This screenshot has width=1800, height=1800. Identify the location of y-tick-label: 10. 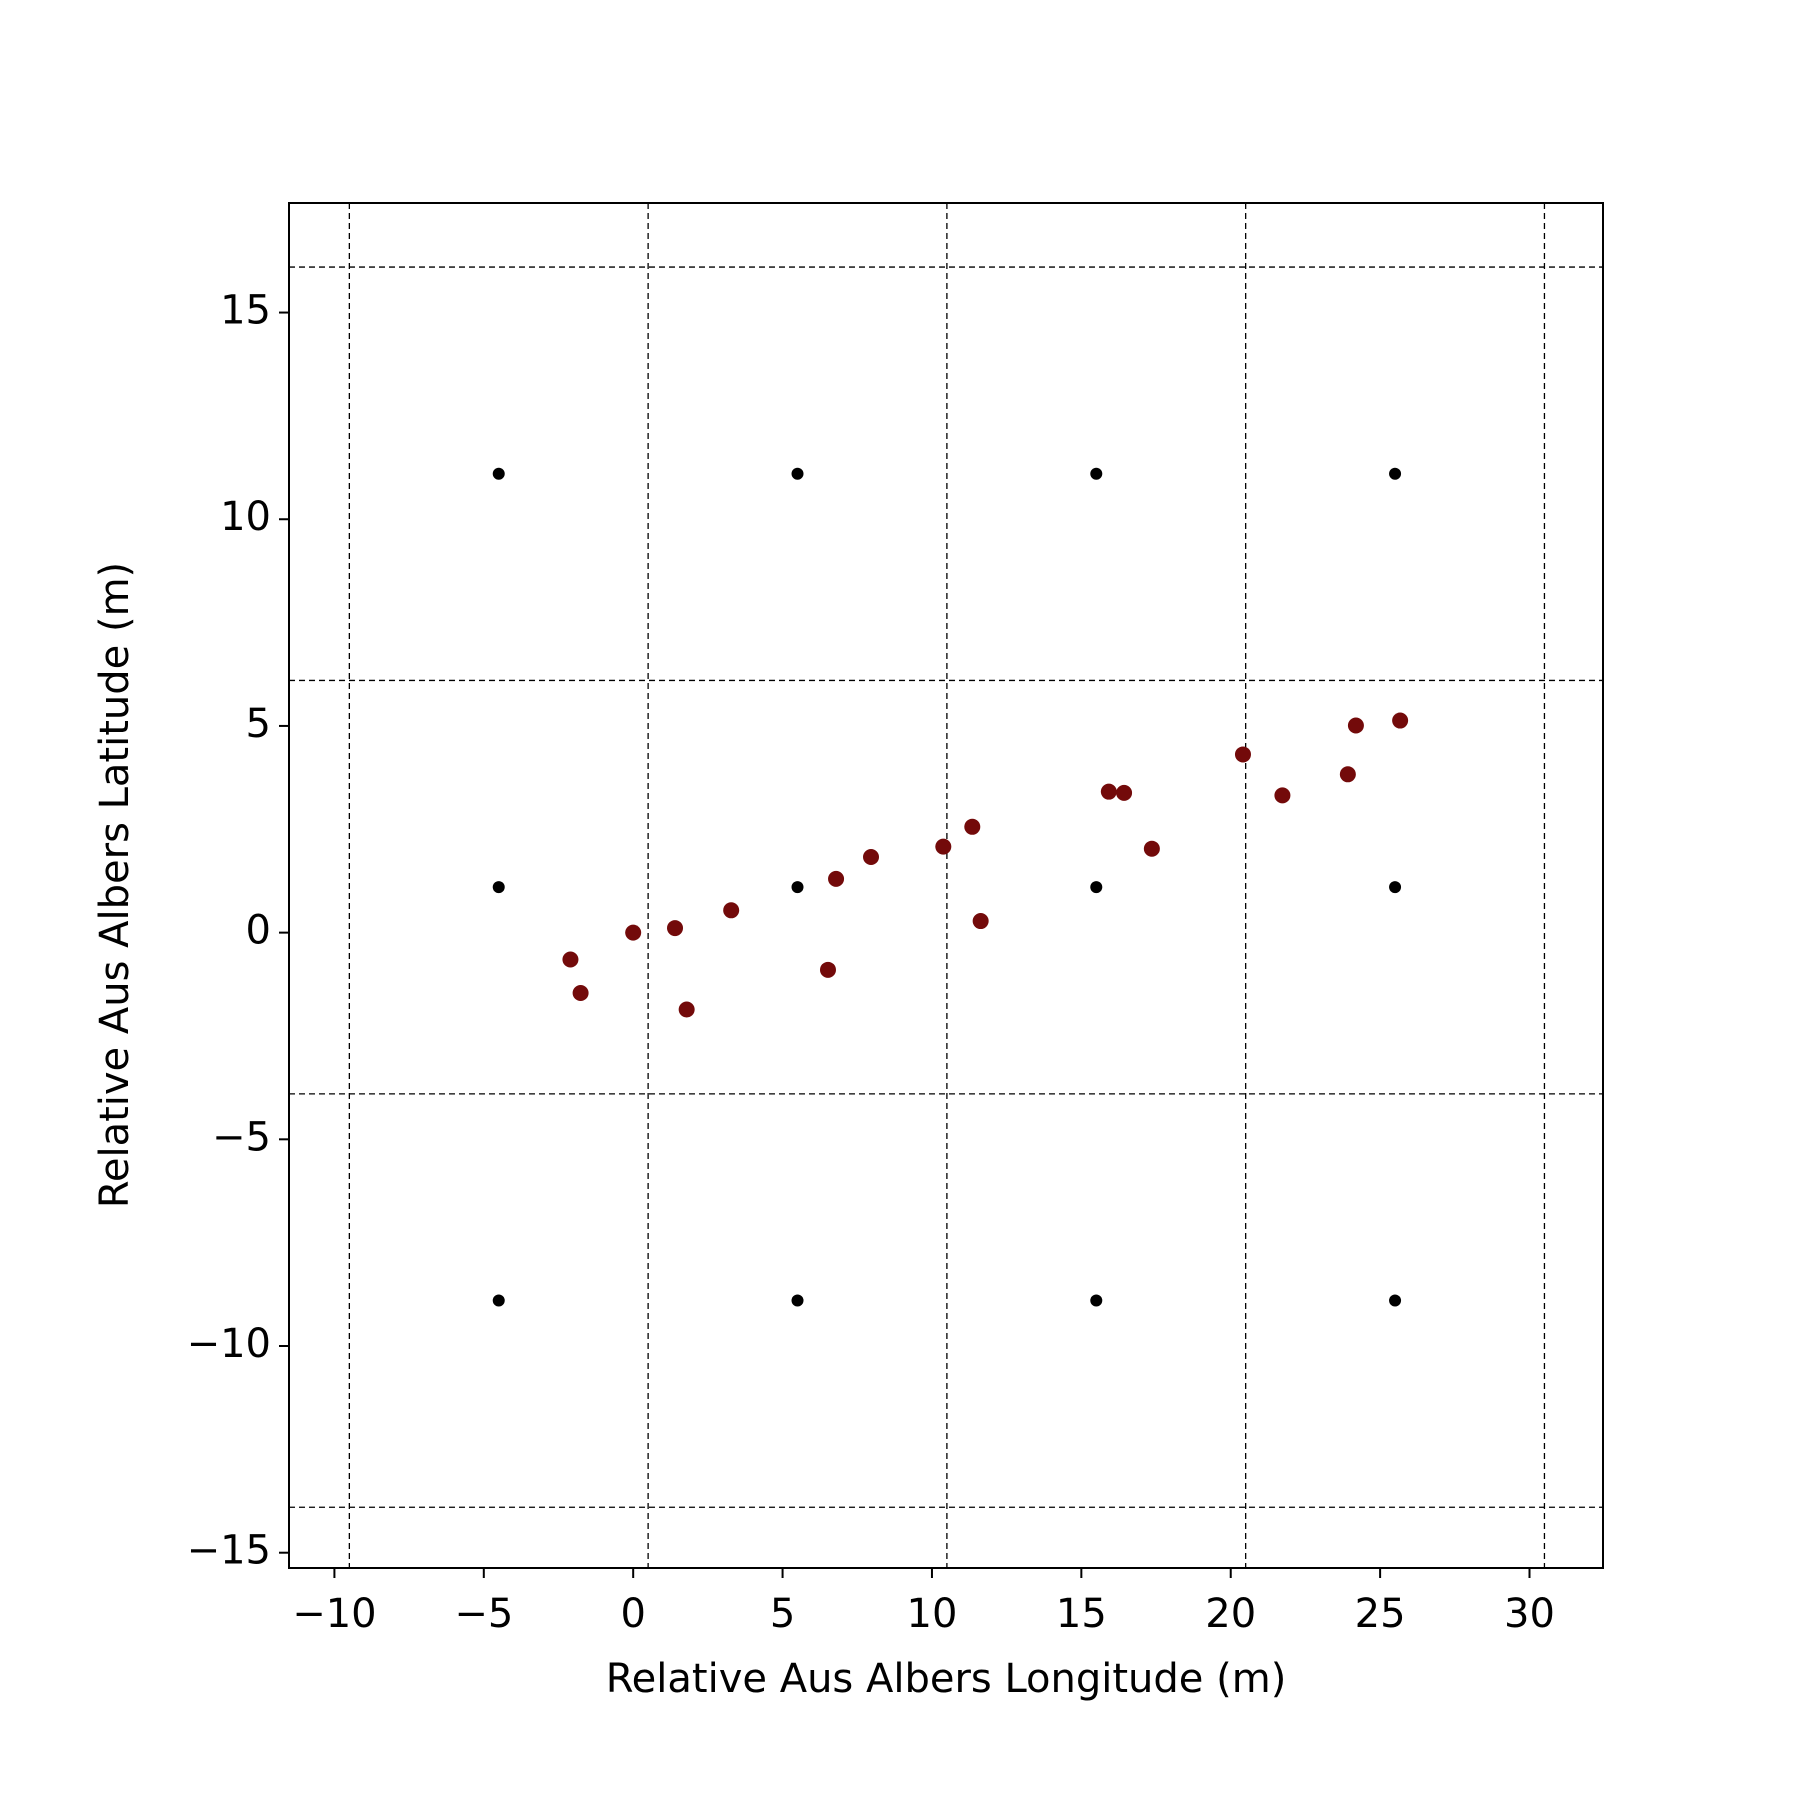
(245, 517).